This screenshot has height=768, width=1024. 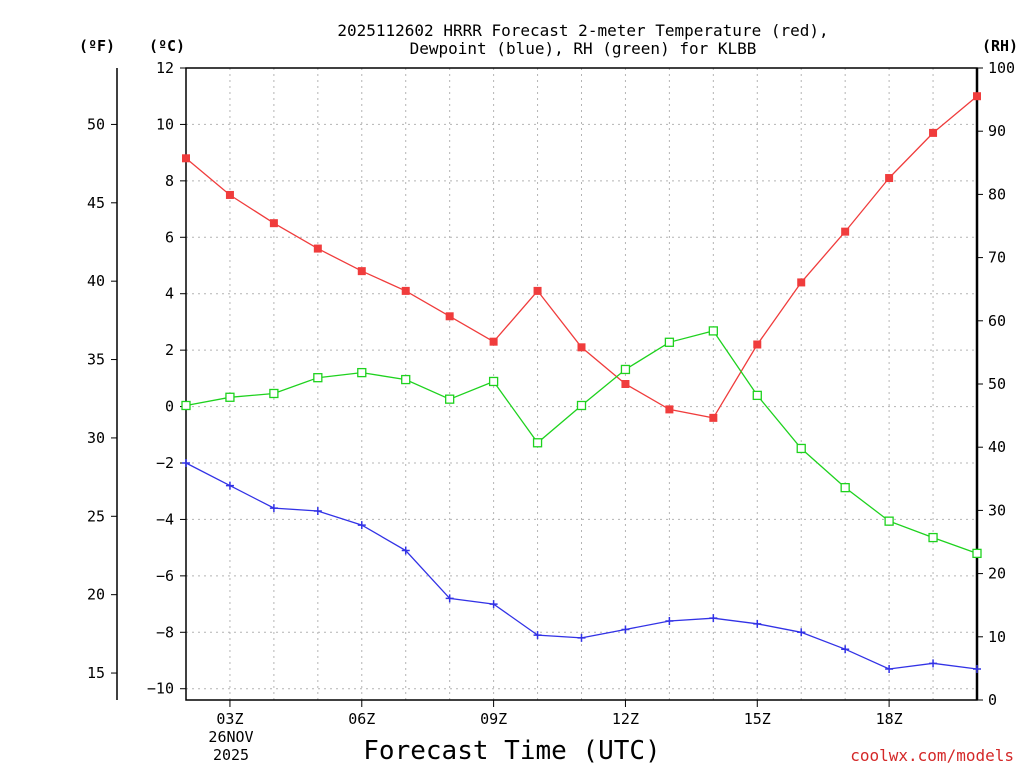 What do you see at coordinates (165, 124) in the screenshot?
I see `celsius-tick-label: 10` at bounding box center [165, 124].